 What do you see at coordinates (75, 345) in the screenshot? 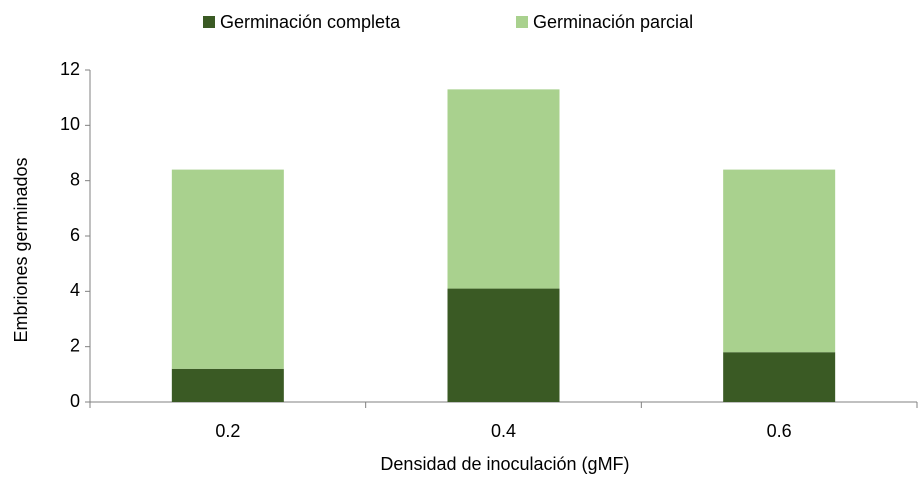
I see `y-tick-label: 2` at bounding box center [75, 345].